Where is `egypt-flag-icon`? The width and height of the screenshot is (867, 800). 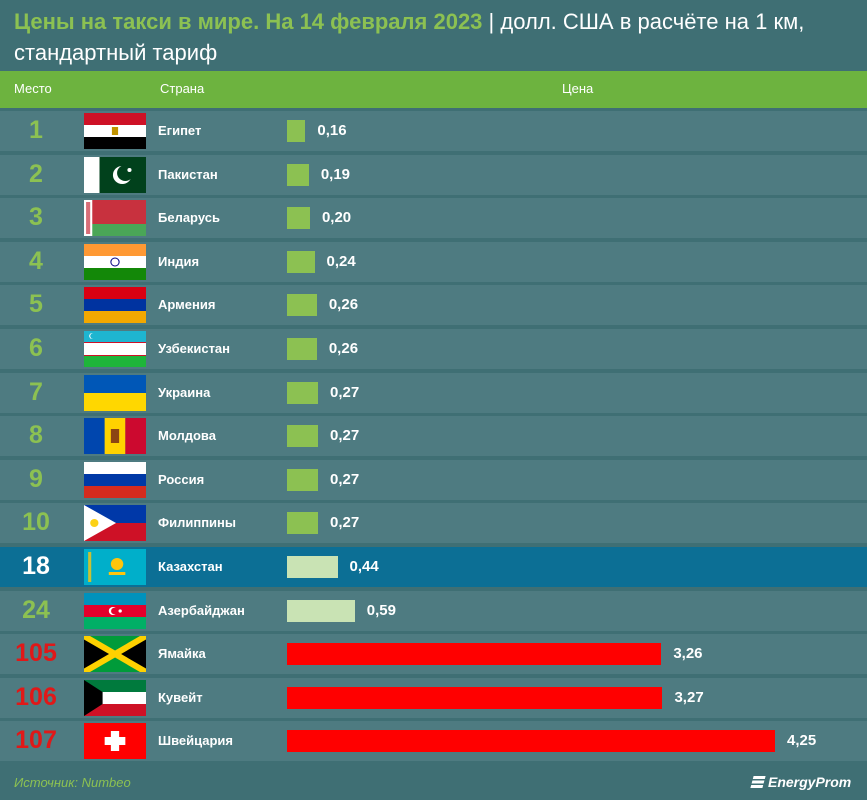
egypt-flag-icon is located at coordinates (115, 131).